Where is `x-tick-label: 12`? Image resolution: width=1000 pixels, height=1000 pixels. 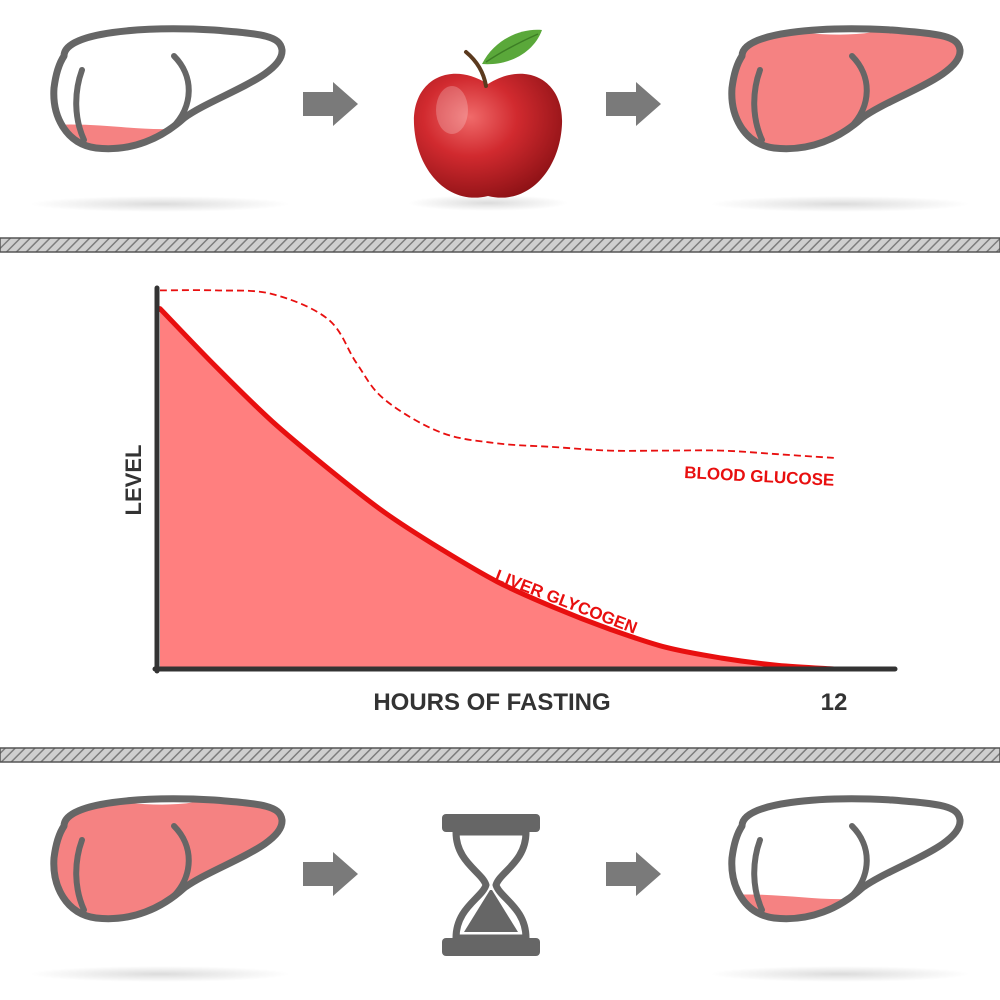
x-tick-label: 12 is located at coordinates (834, 702).